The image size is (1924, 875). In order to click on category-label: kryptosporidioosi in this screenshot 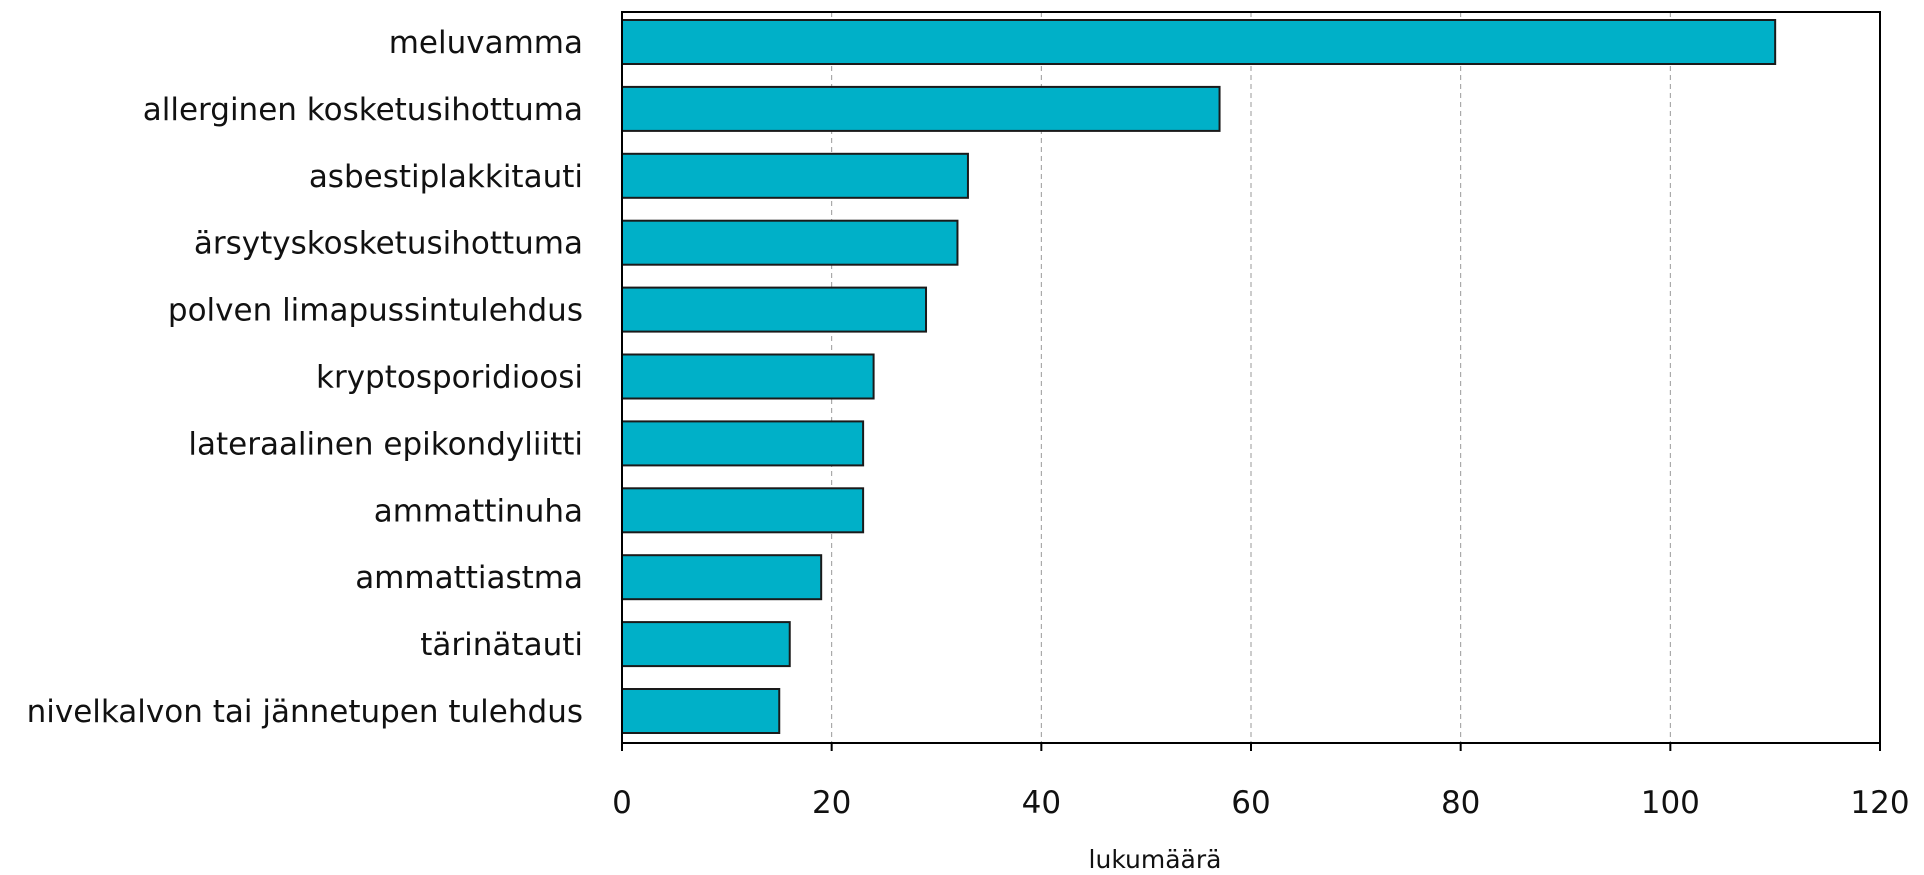, I will do `click(449, 378)`.